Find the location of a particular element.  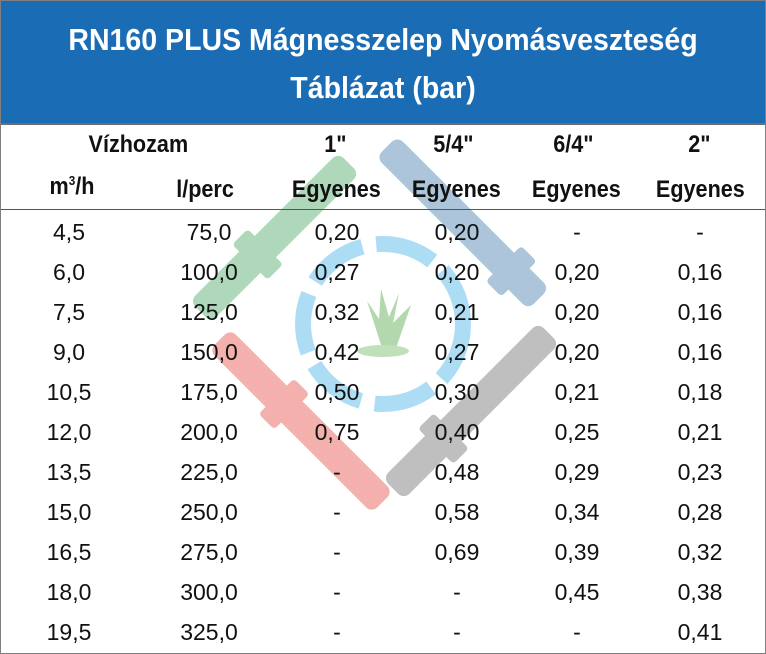

cell-5-4in: 0,48 is located at coordinates (457, 472).